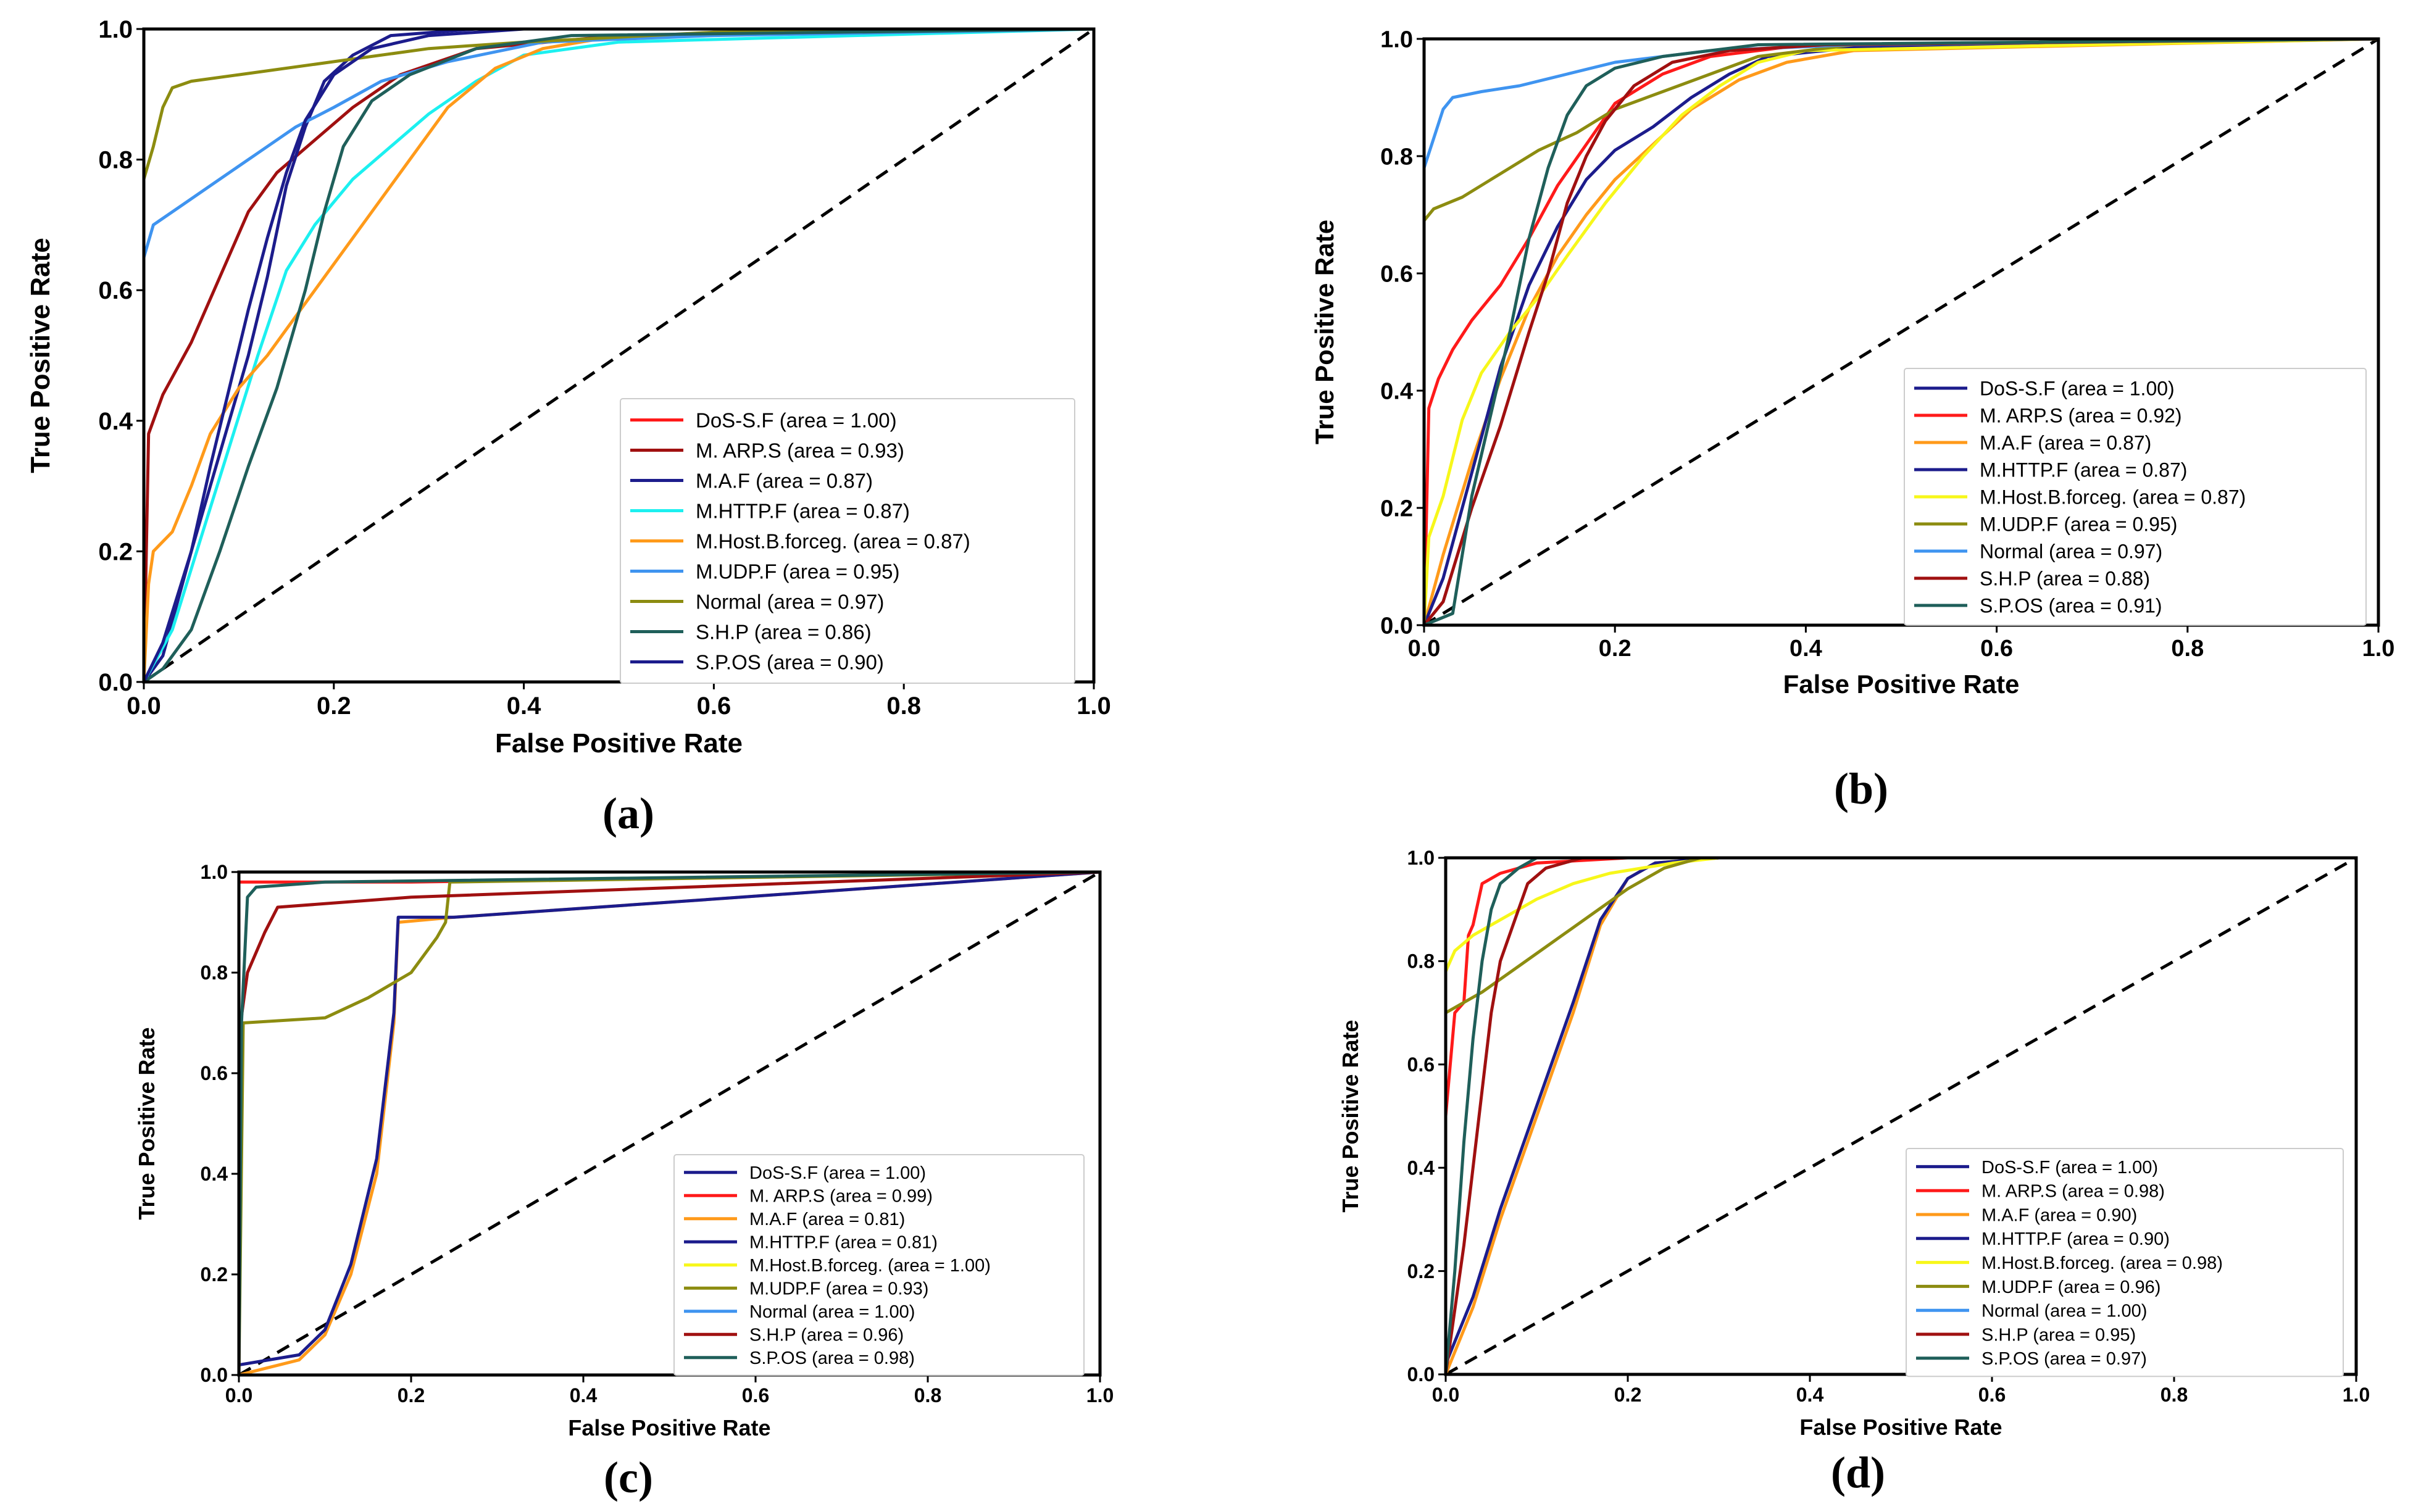 Image resolution: width=2421 pixels, height=1512 pixels. What do you see at coordinates (784, 631) in the screenshot?
I see `legend-entry: S.H.P (area = 0.86)` at bounding box center [784, 631].